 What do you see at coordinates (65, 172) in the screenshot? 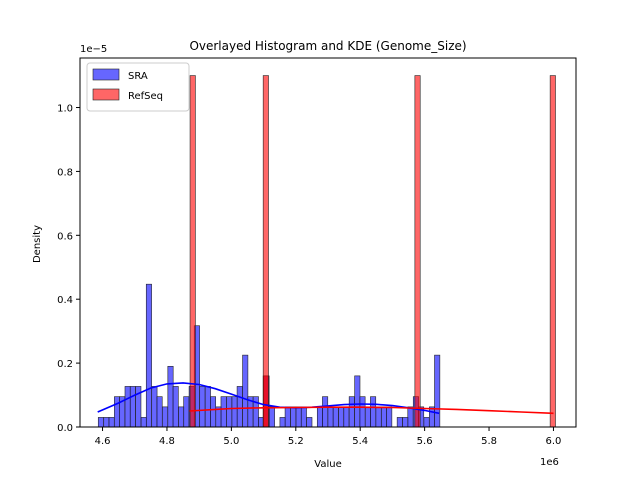
I see `y-tick-label: 0.8` at bounding box center [65, 172].